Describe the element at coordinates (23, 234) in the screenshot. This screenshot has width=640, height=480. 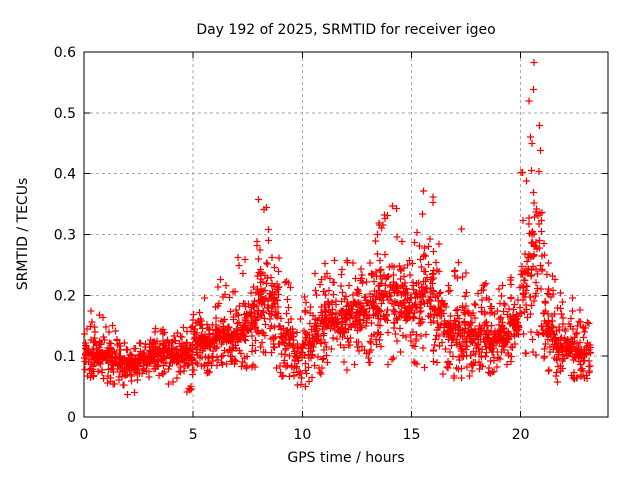
I see `y-axis-label: SRMTID / TECUs` at that location.